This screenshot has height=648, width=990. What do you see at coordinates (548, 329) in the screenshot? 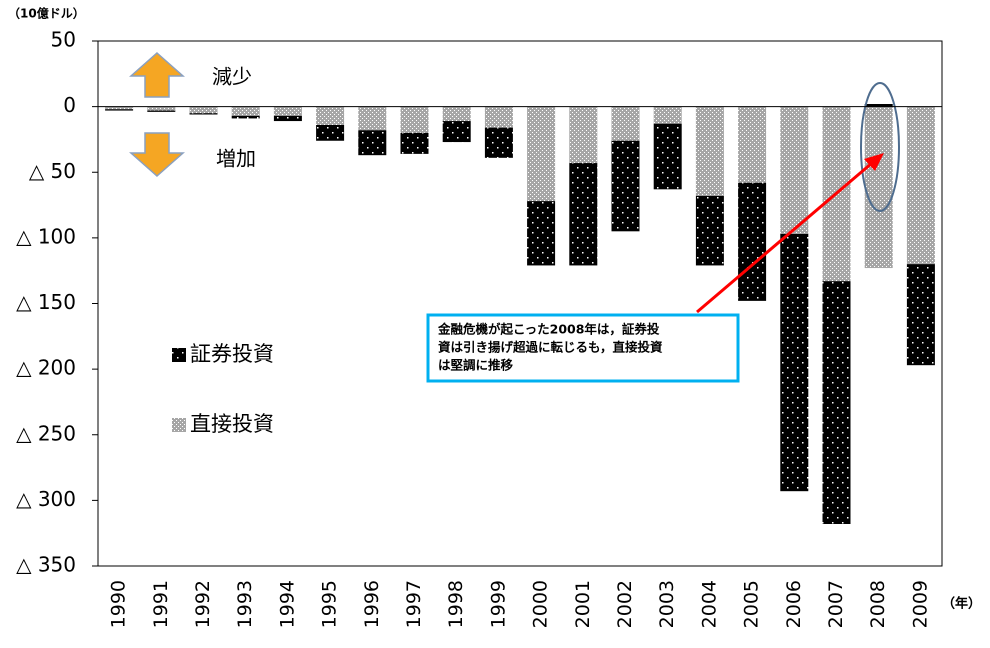
I see `annotation-line: 金融危機が起こった2008年は，証券投` at bounding box center [548, 329].